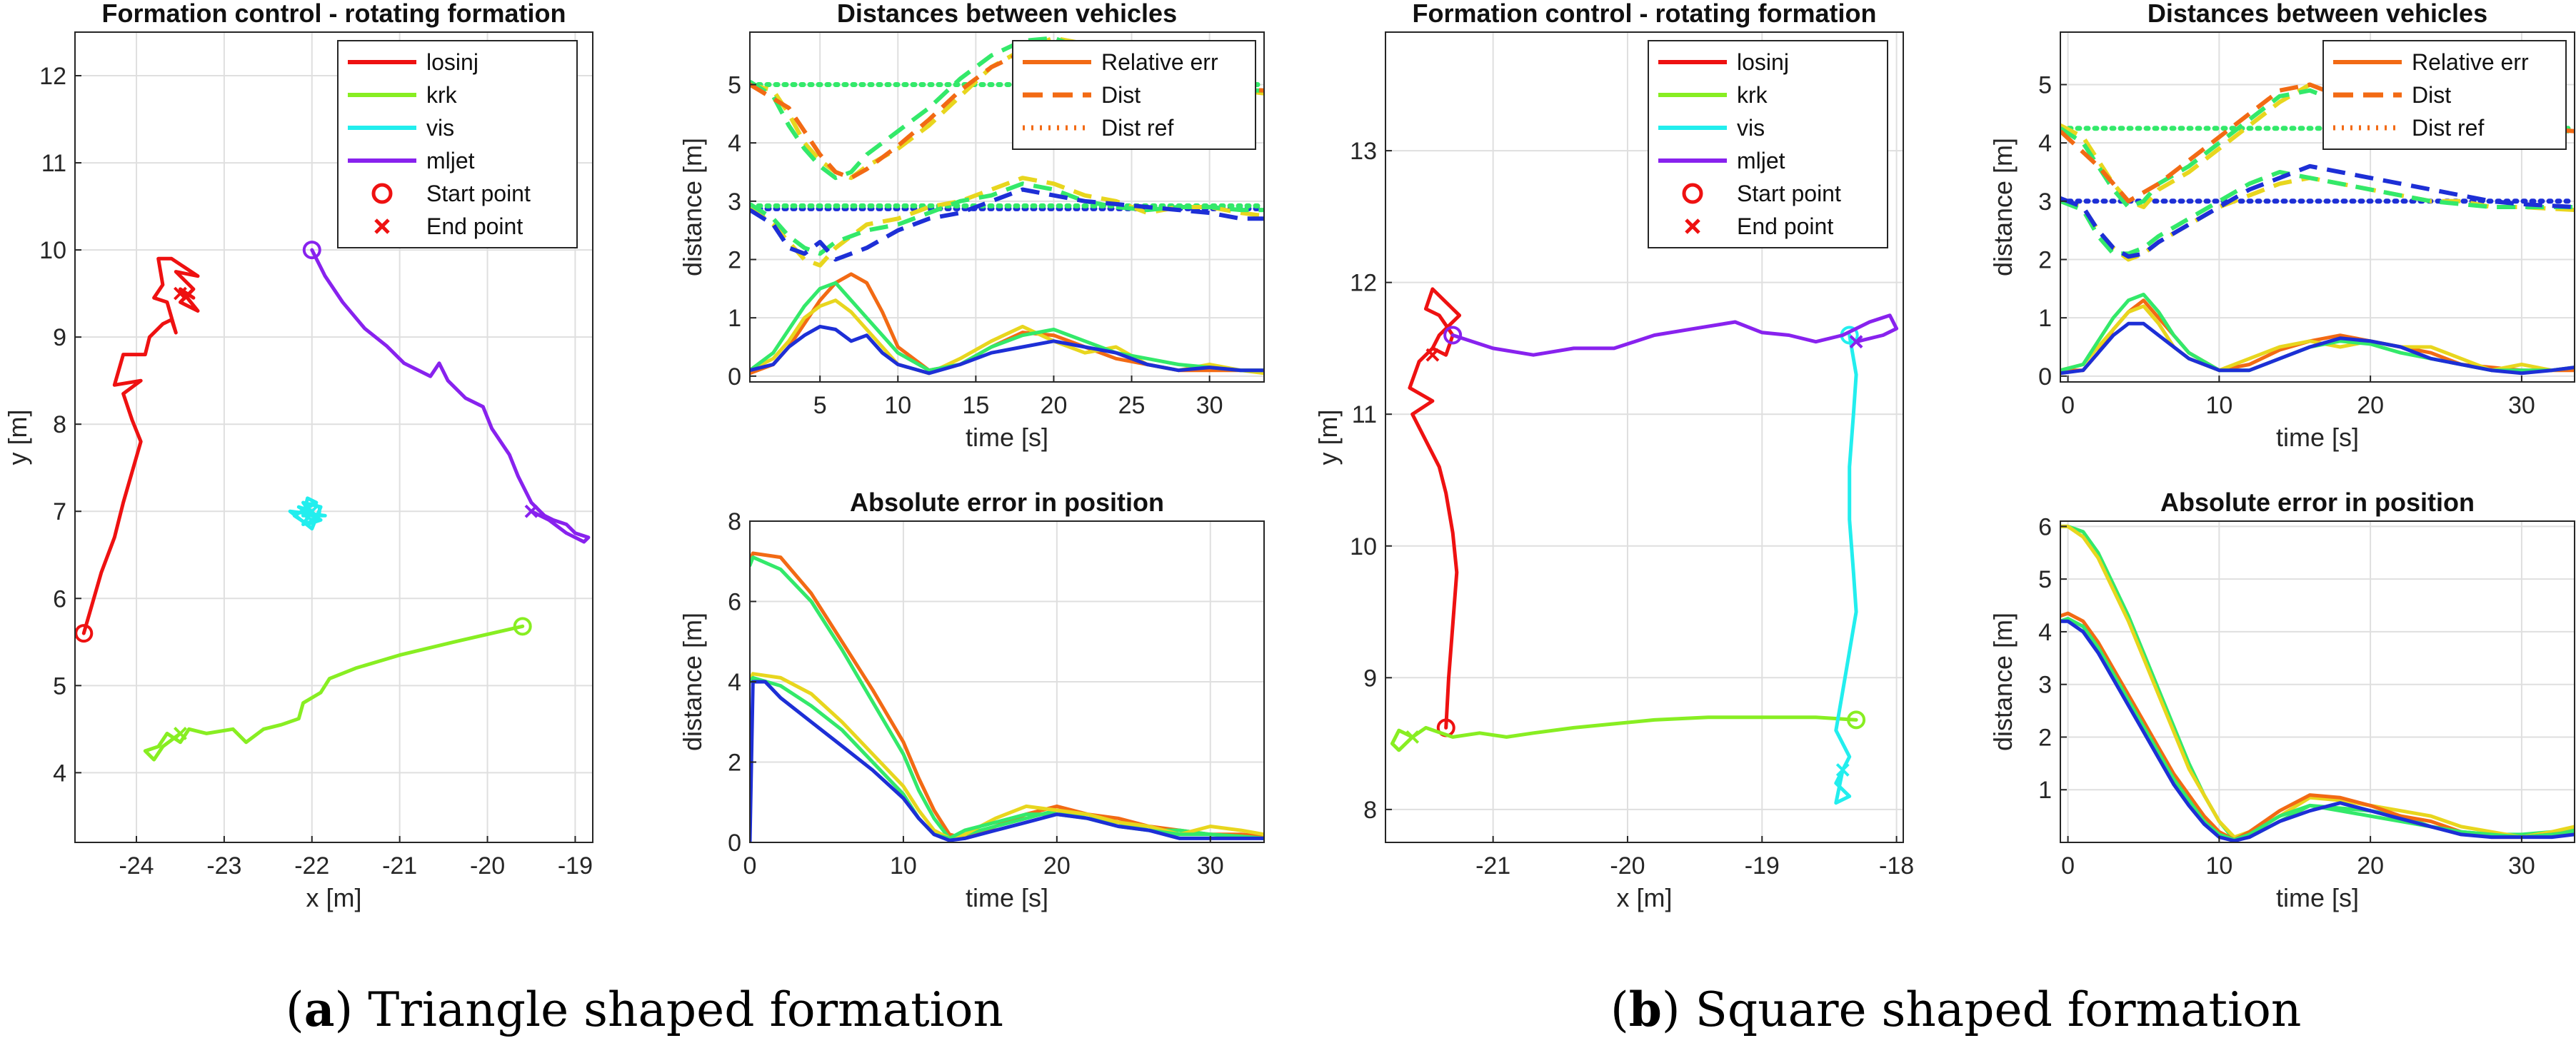 The width and height of the screenshot is (2576, 1058). What do you see at coordinates (334, 693) in the screenshot?
I see `series-line-krk` at bounding box center [334, 693].